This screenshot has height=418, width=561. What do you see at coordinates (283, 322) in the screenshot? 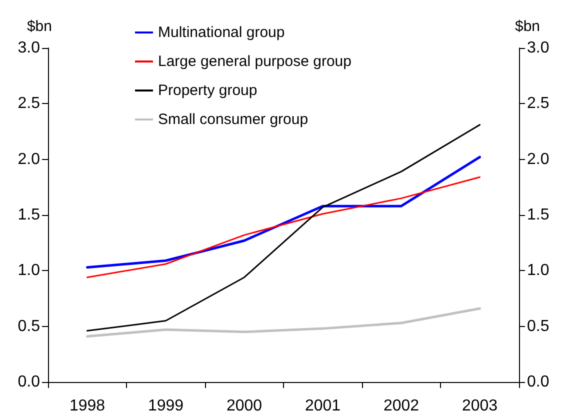
I see `line-series` at bounding box center [283, 322].